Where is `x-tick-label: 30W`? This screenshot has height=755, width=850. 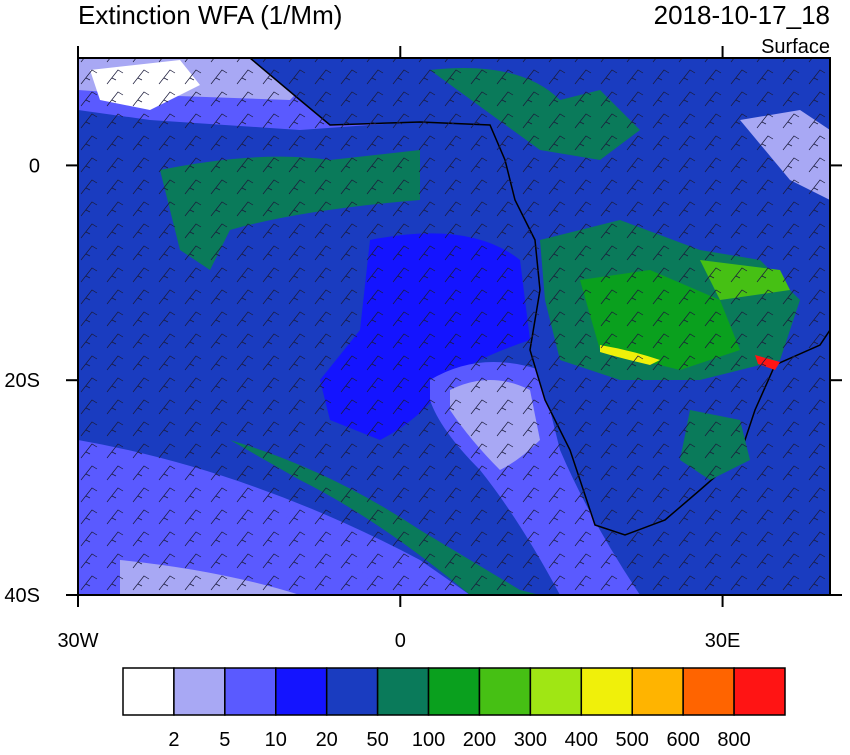 x-tick-label: 30W is located at coordinates (77, 641).